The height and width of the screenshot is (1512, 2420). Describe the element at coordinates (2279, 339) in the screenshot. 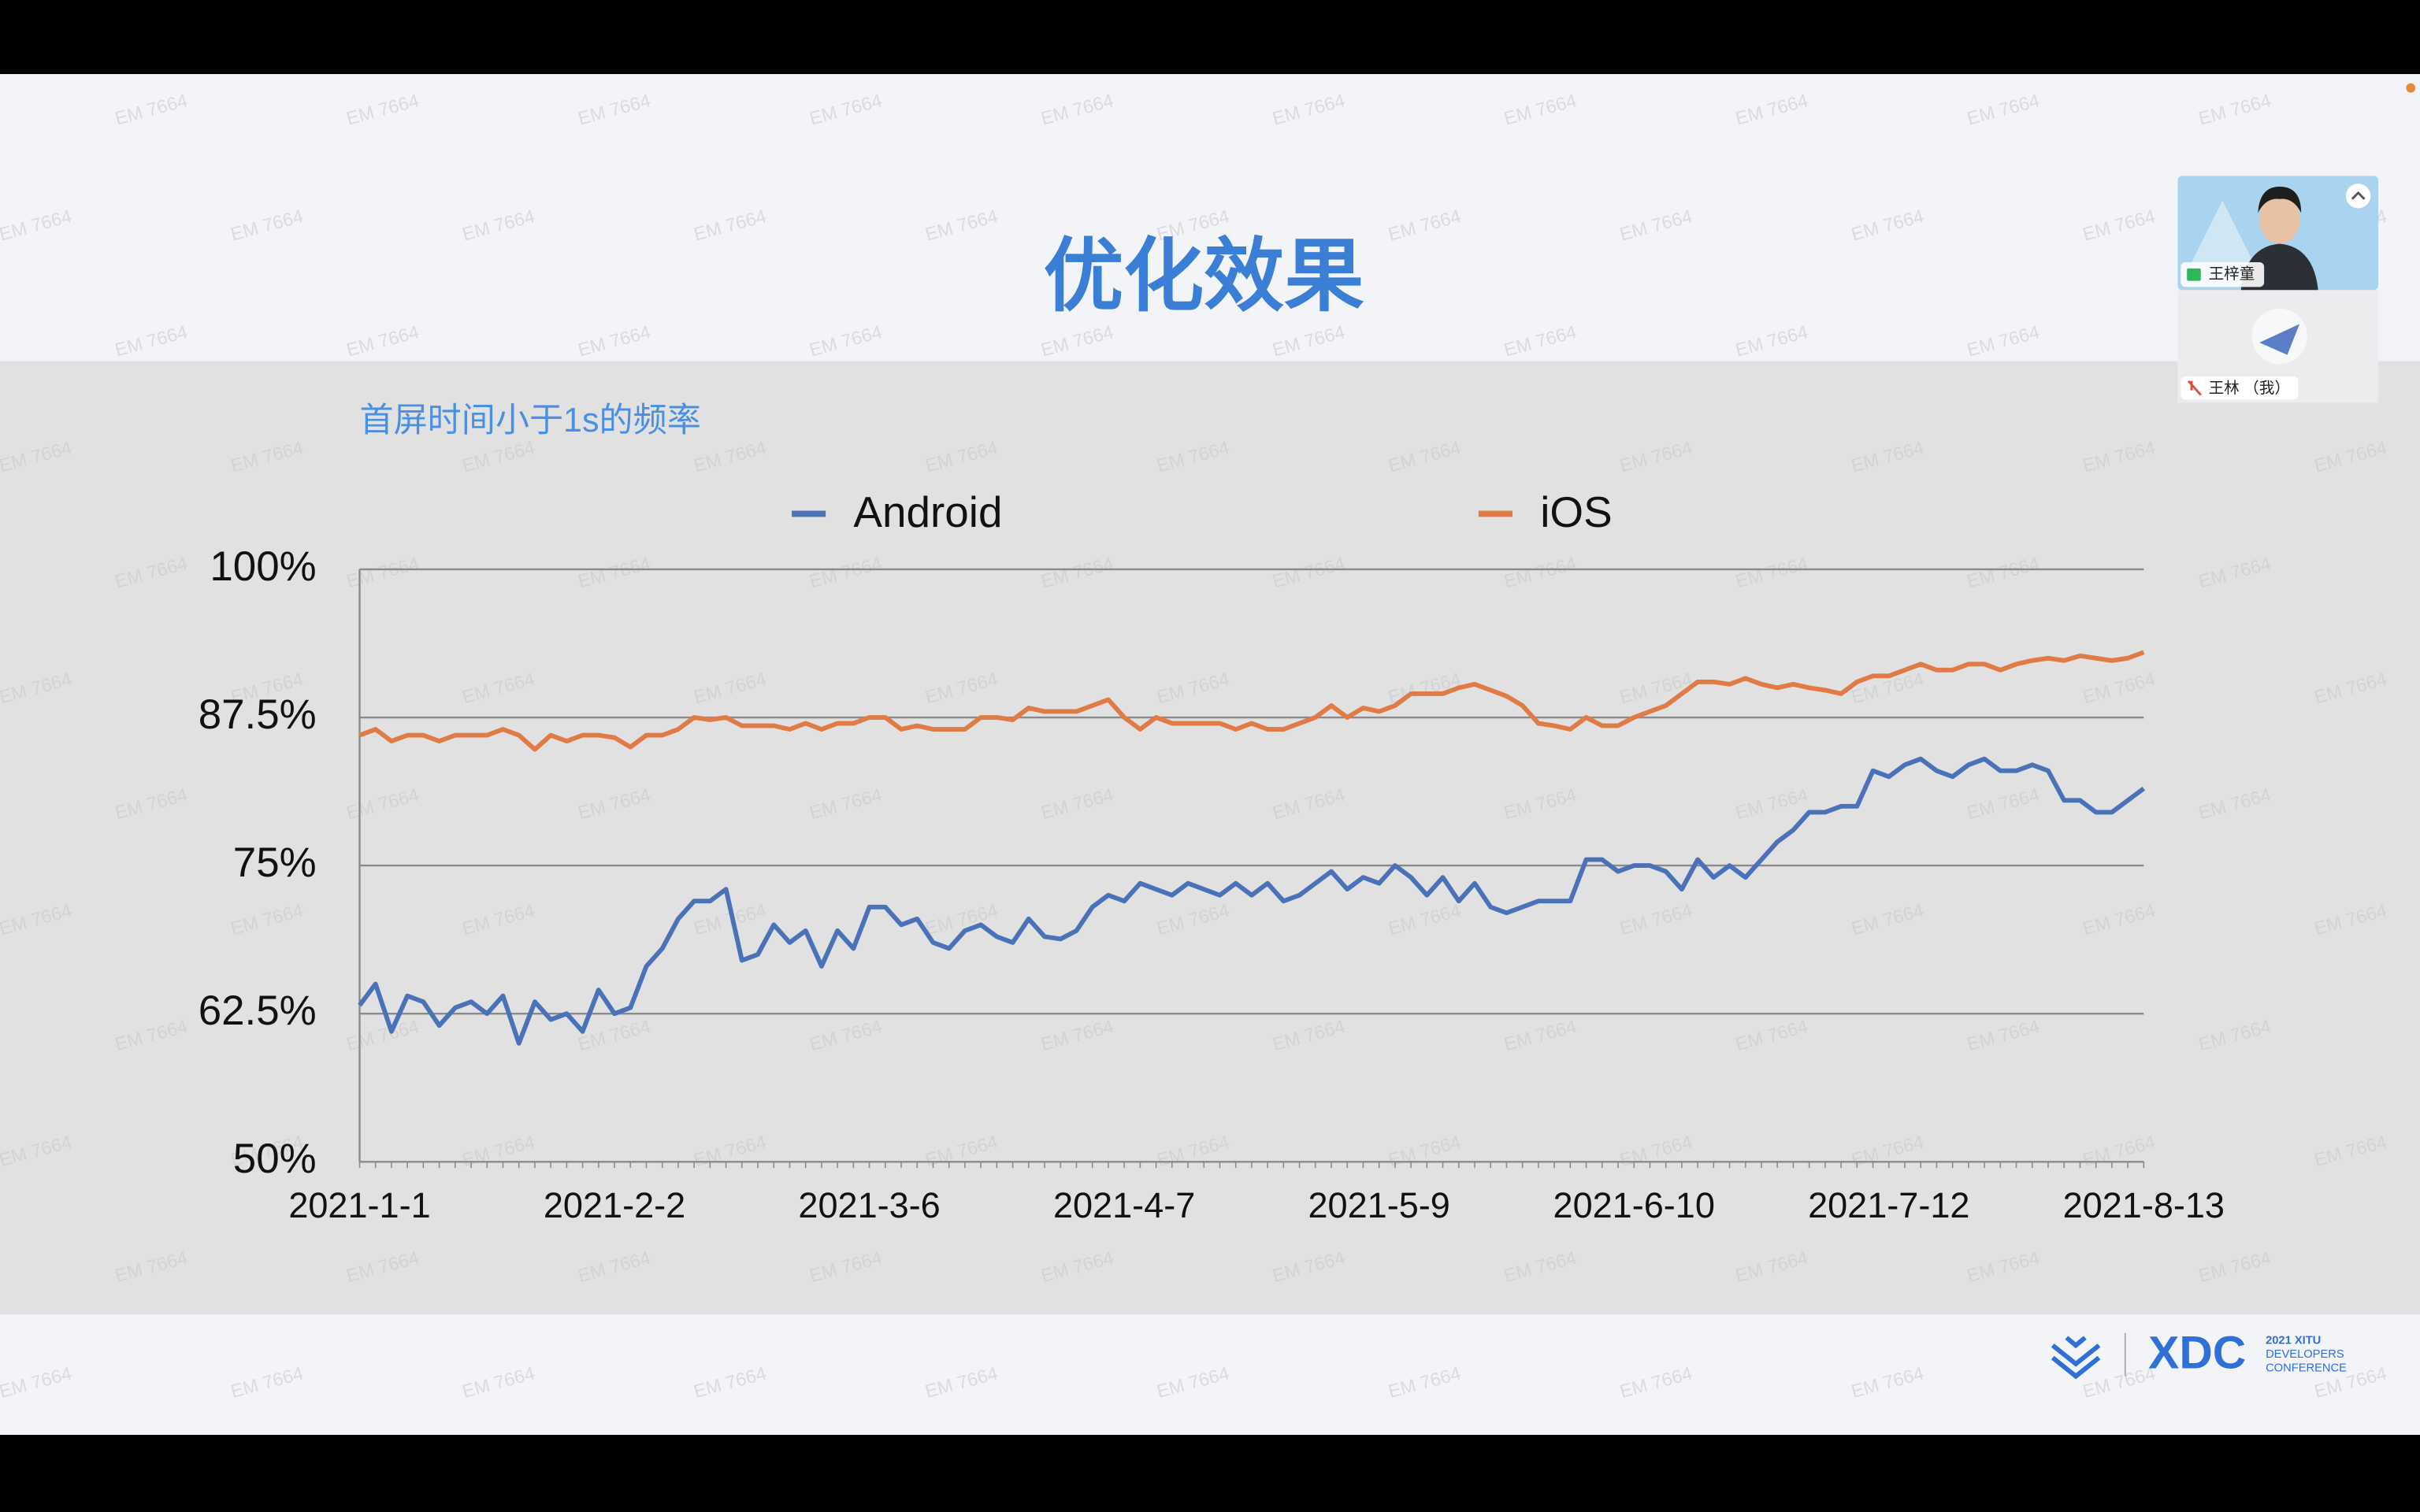

I see `avatar-icon` at that location.